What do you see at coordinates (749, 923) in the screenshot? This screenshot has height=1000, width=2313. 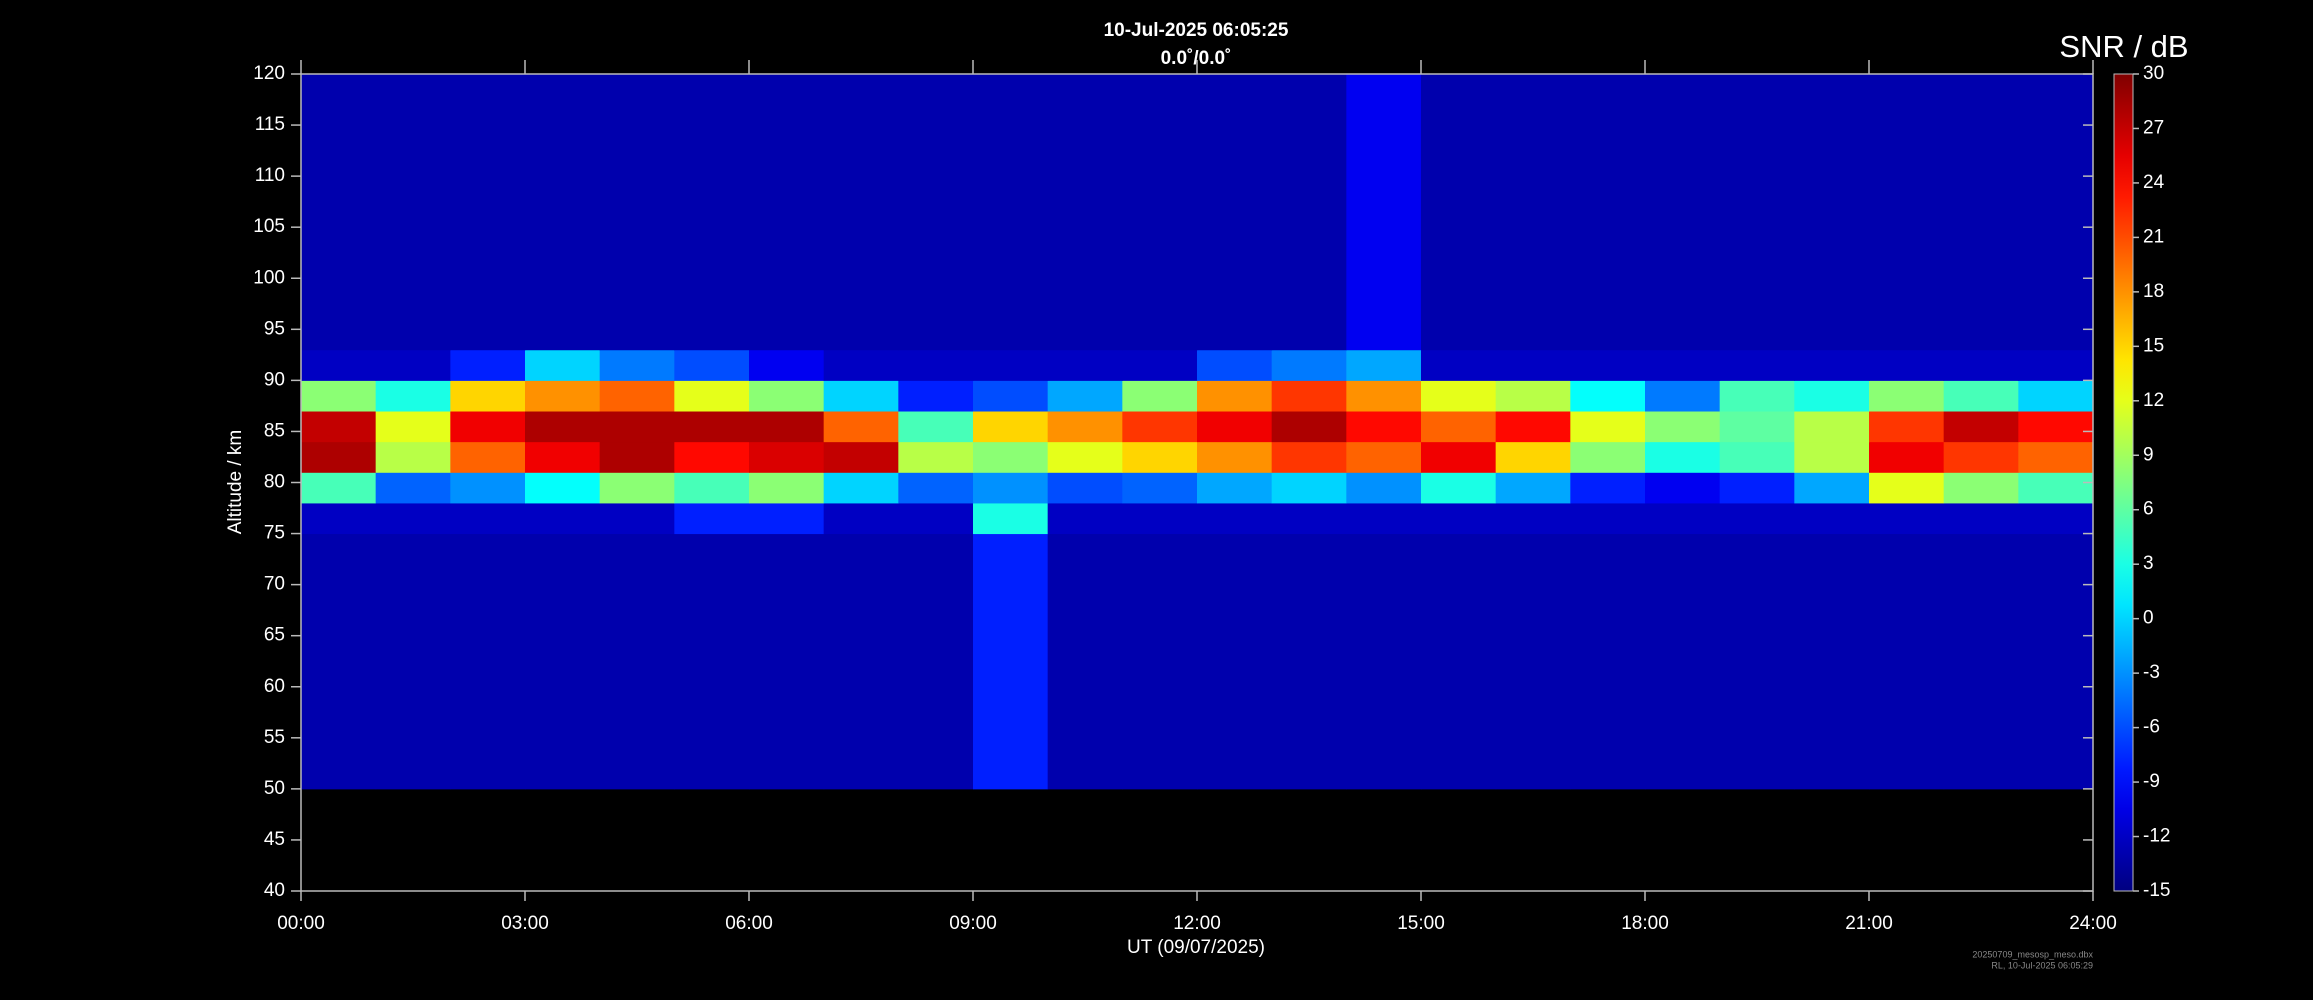 I see `x-tick-label: 06:00` at bounding box center [749, 923].